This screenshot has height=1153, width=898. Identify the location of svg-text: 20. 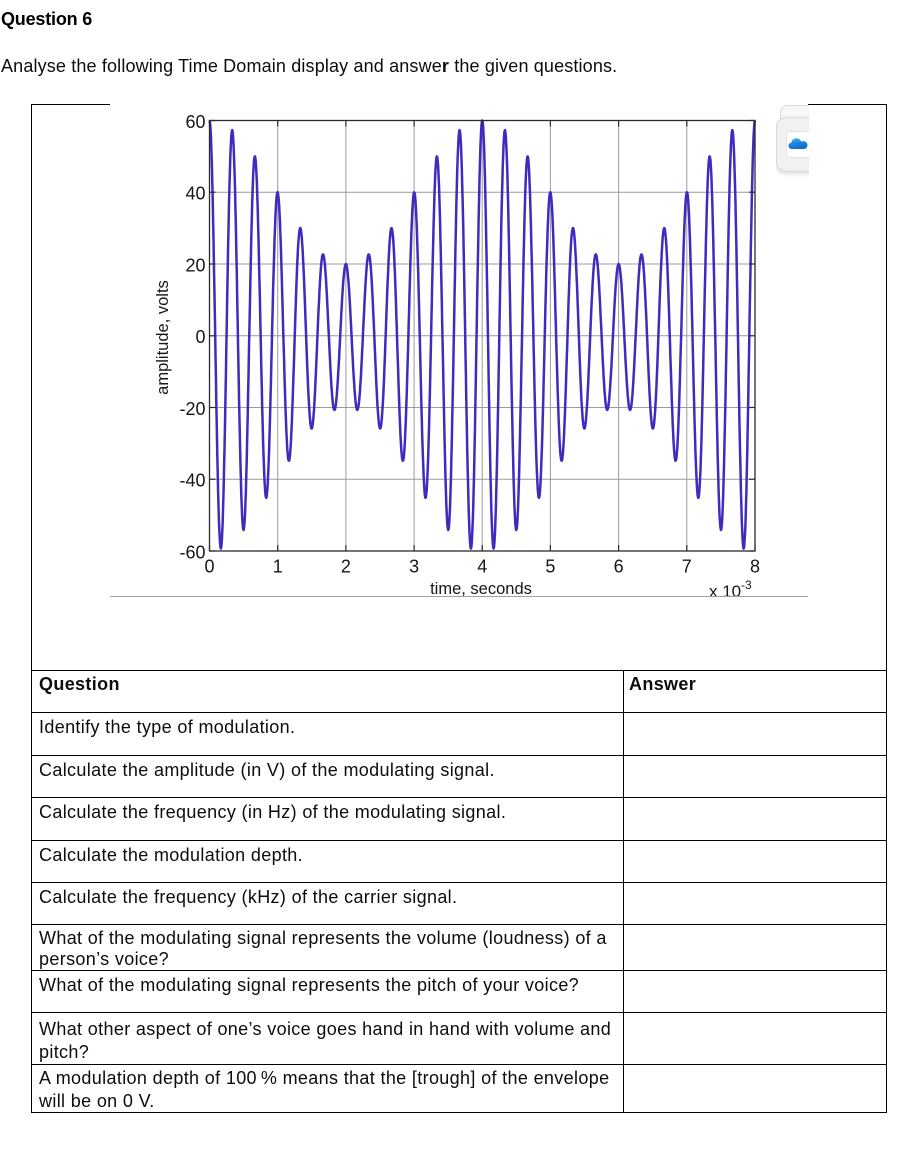
(195, 265).